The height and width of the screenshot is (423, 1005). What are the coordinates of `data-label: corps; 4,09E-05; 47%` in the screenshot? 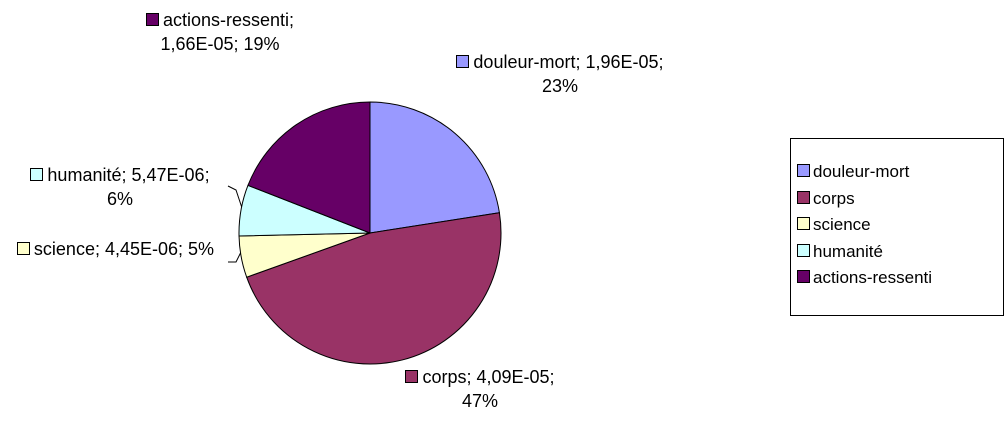 It's located at (480, 389).